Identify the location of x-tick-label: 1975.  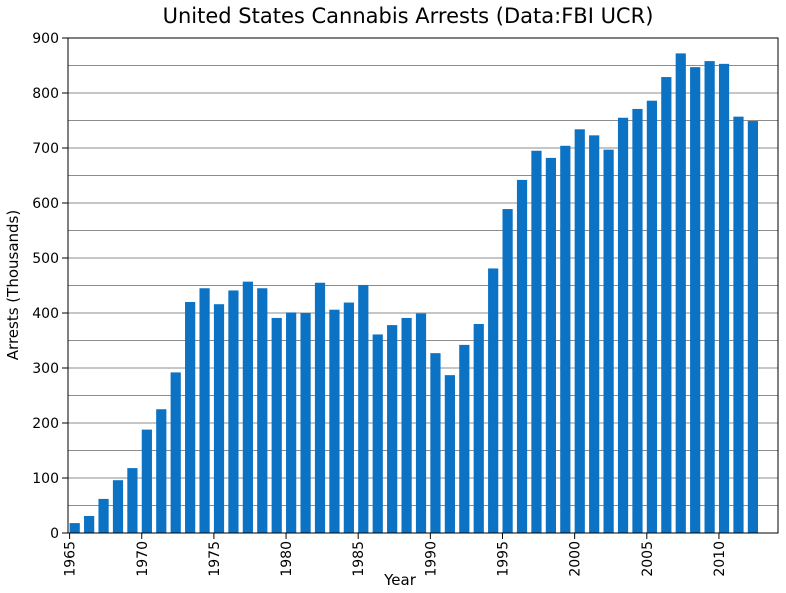
(215, 559).